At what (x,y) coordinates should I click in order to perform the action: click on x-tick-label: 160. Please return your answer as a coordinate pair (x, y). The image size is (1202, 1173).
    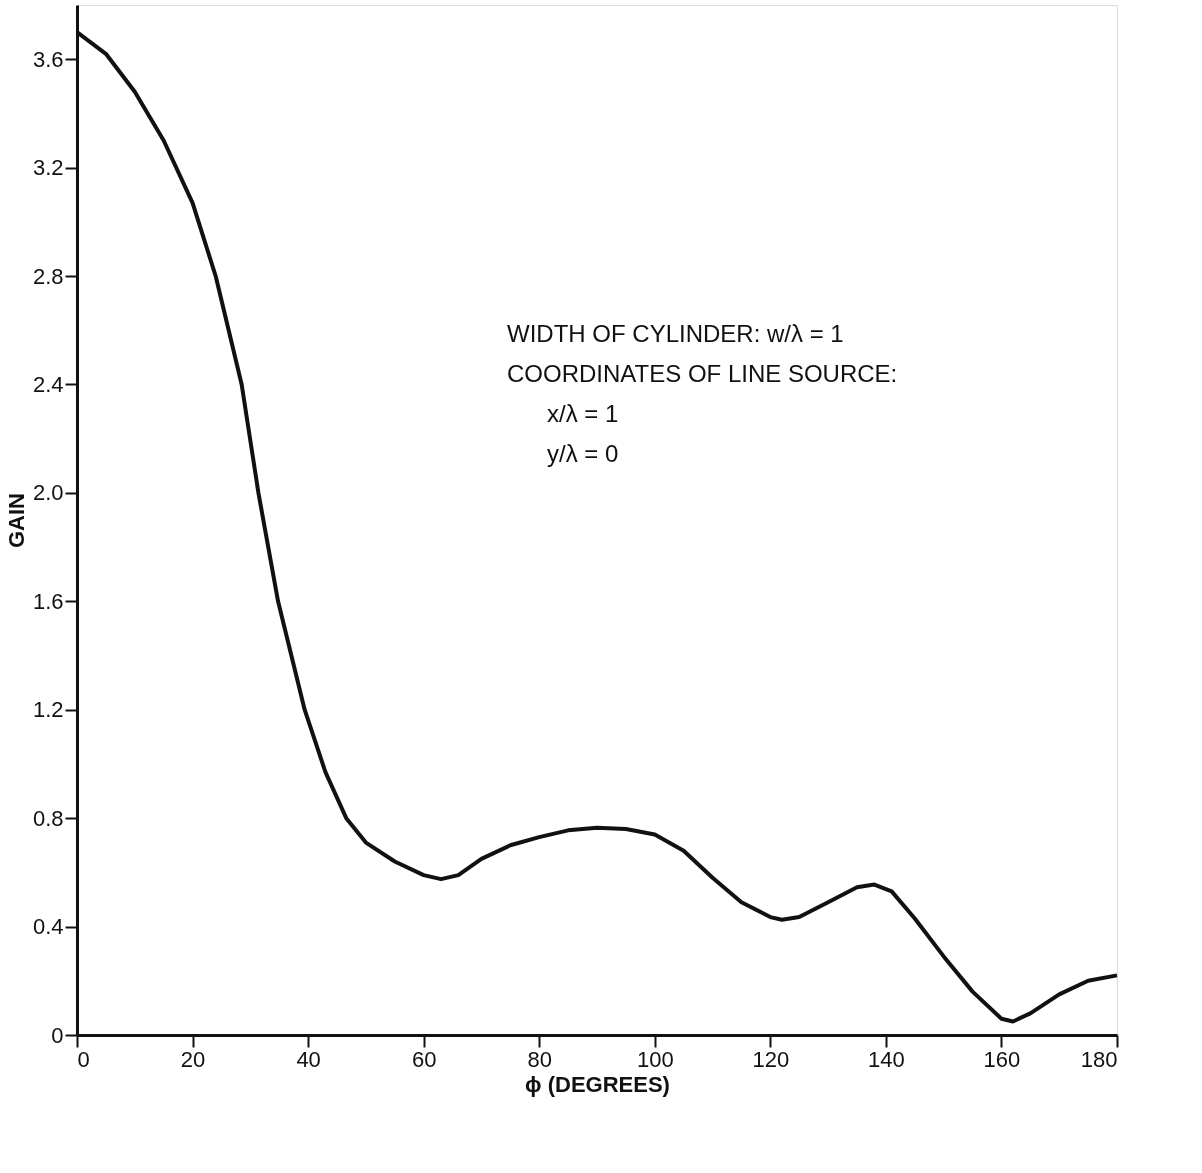
    Looking at the image, I should click on (1002, 1059).